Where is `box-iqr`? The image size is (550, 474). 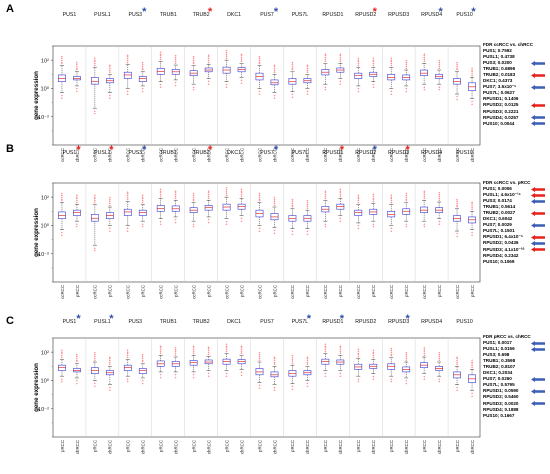 box-iqr is located at coordinates (127, 75).